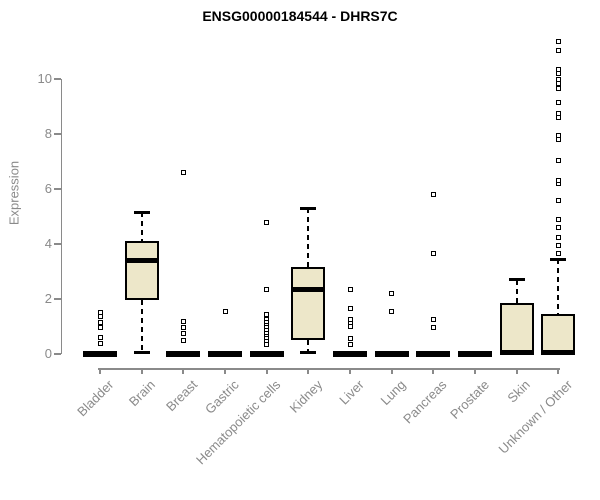 This screenshot has height=500, width=600. What do you see at coordinates (475, 354) in the screenshot?
I see `flat-box-Prostate` at bounding box center [475, 354].